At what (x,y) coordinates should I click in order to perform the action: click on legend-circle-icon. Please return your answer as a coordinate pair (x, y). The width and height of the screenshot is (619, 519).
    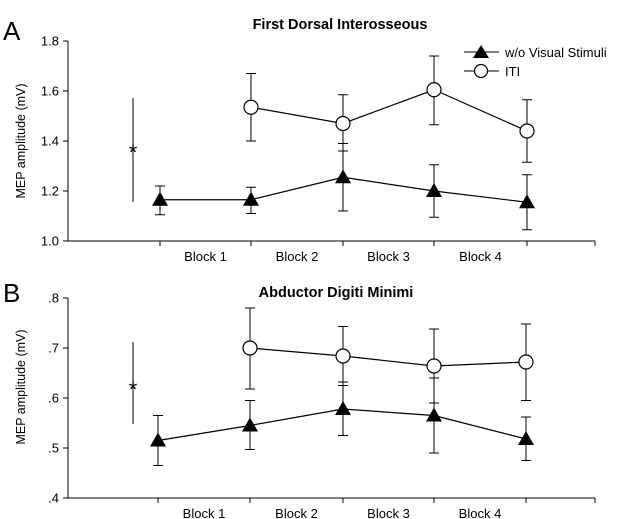
    Looking at the image, I should click on (481, 71).